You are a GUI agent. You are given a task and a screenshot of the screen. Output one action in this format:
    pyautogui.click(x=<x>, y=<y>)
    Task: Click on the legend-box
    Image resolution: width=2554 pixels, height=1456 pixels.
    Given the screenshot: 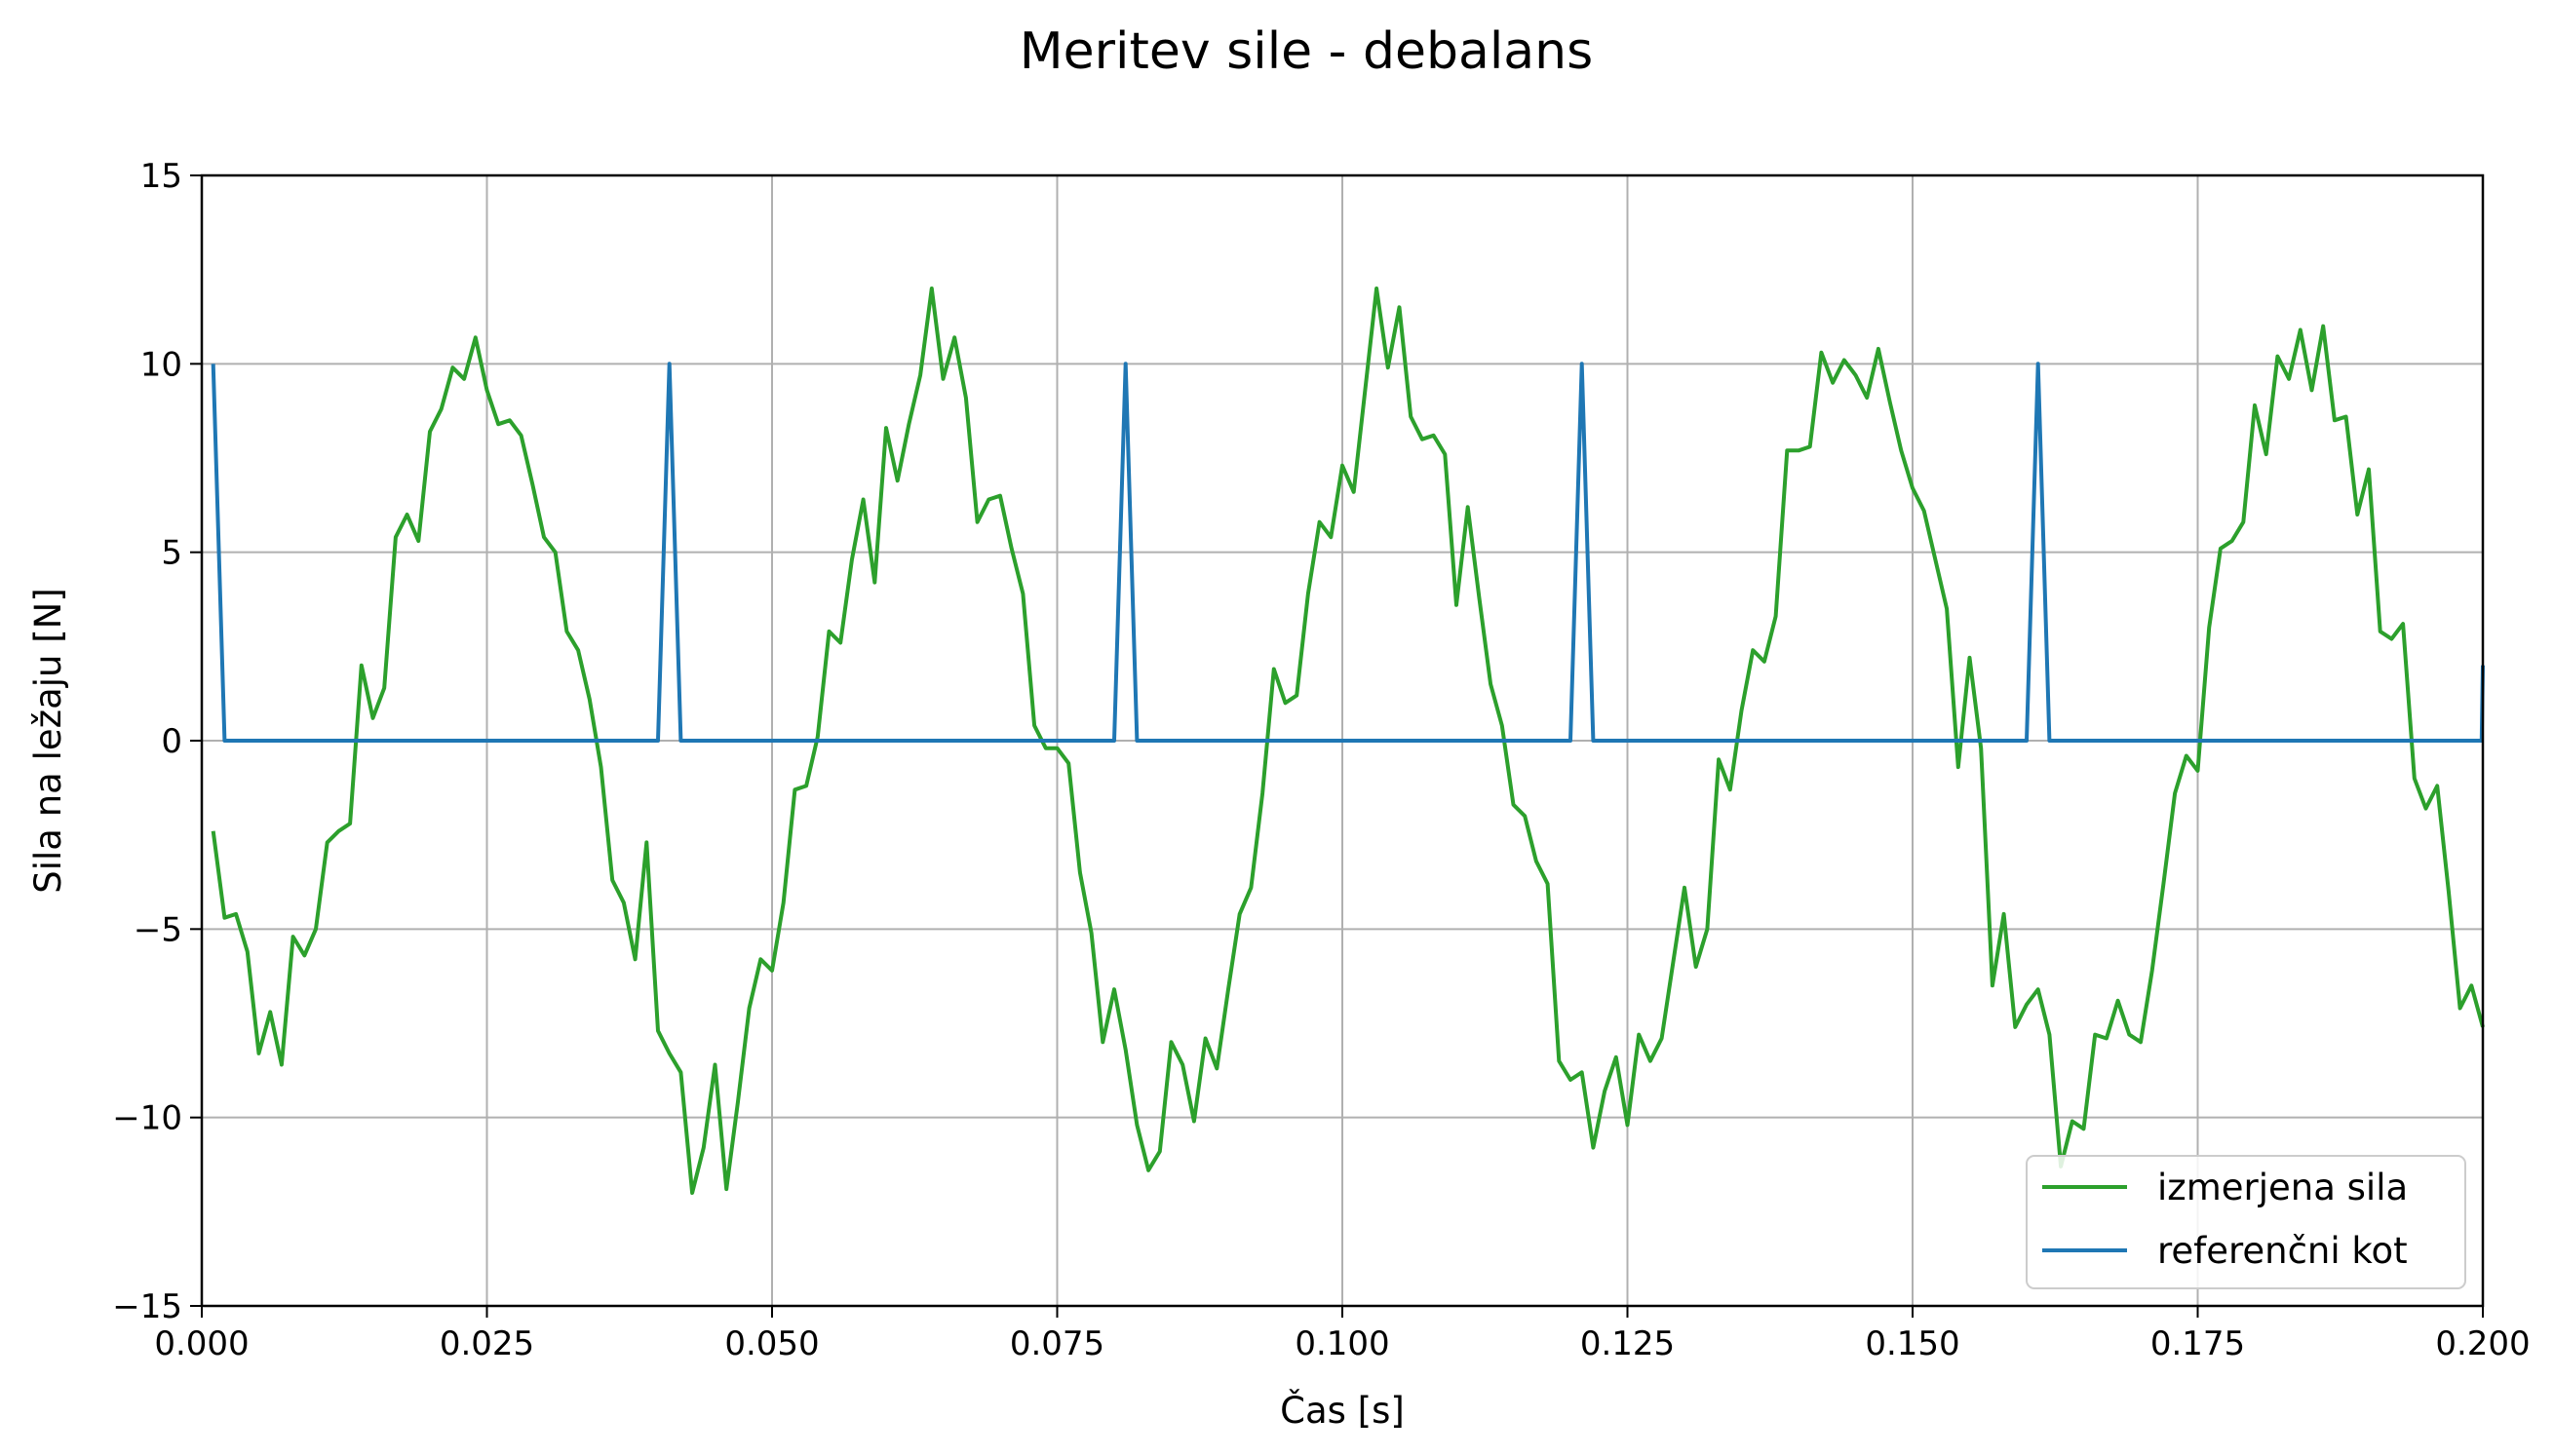 What is the action you would take?
    pyautogui.click(x=2246, y=1222)
    